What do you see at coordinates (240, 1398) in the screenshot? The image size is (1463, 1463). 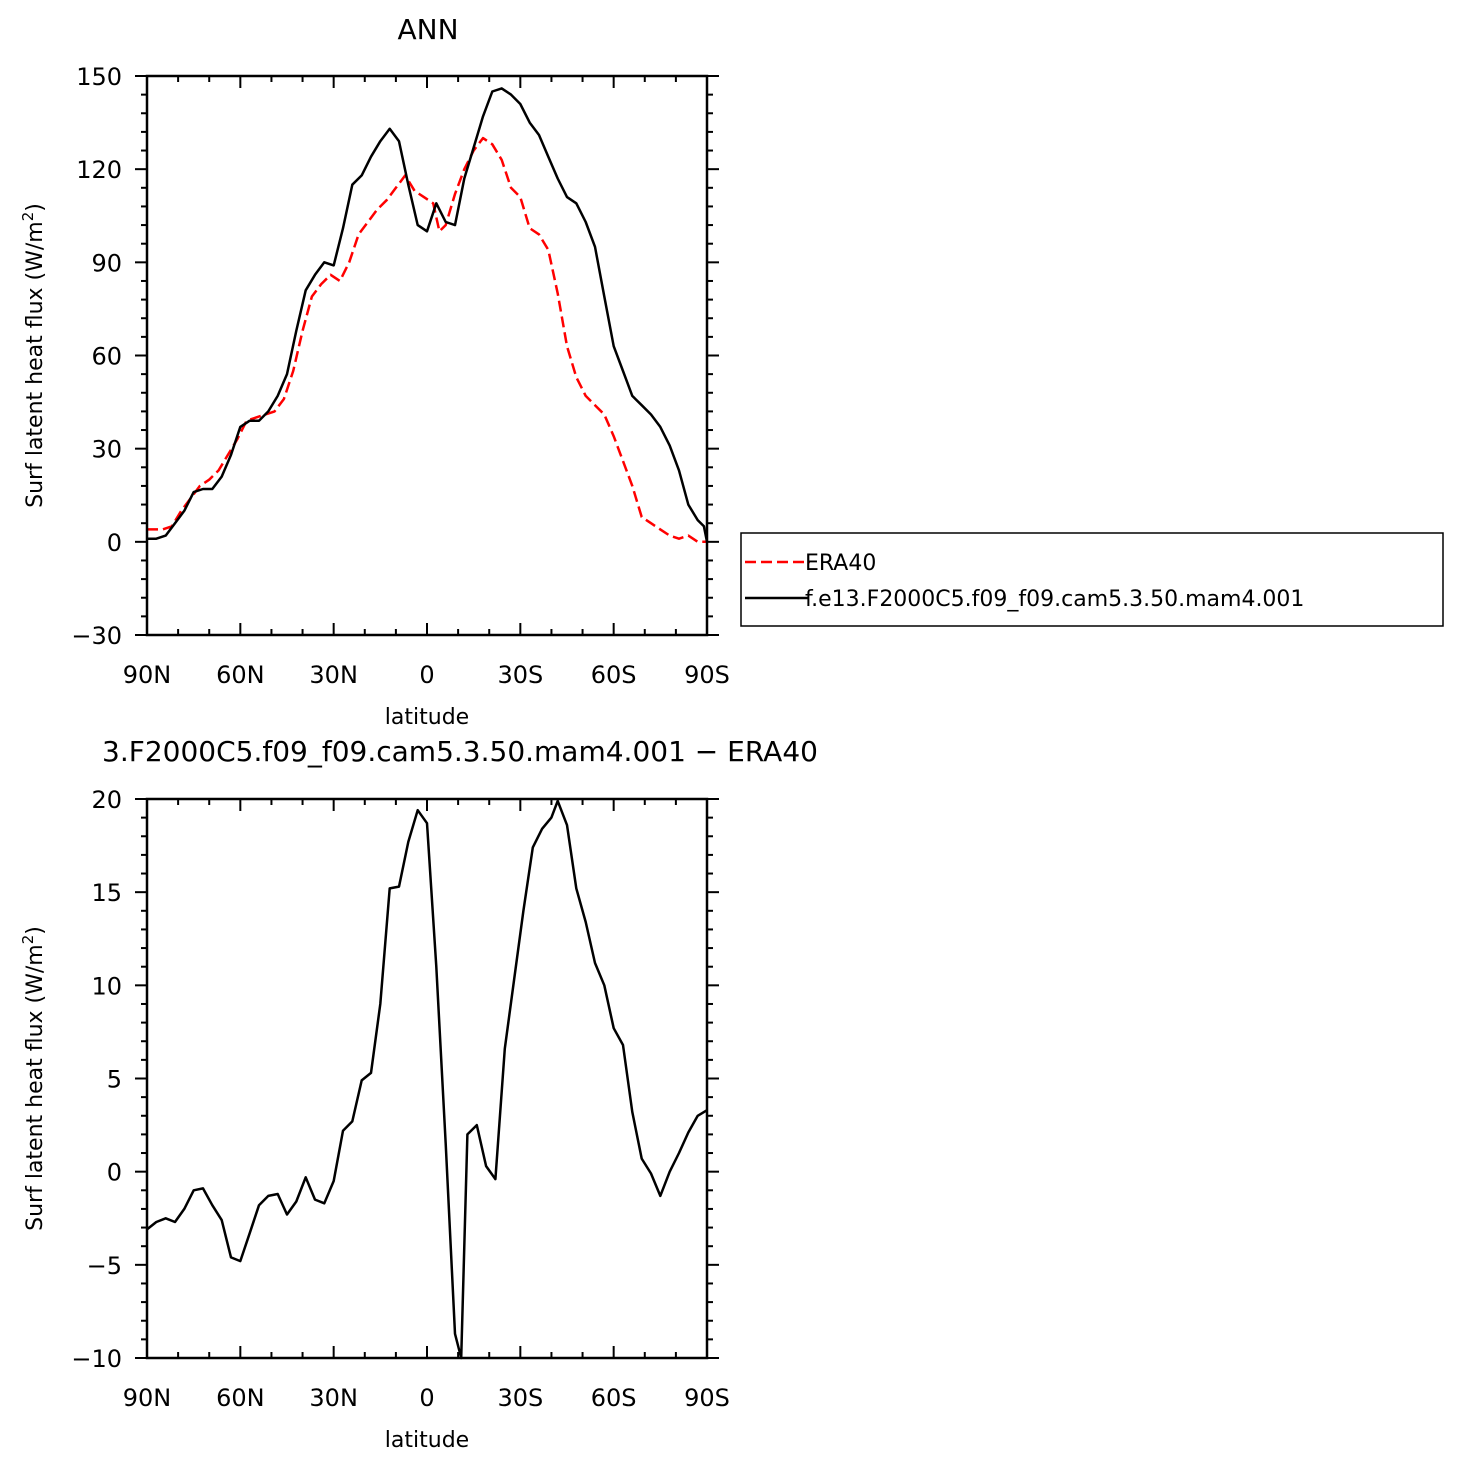 I see `bottom-chart-x-tick-label: 60N` at bounding box center [240, 1398].